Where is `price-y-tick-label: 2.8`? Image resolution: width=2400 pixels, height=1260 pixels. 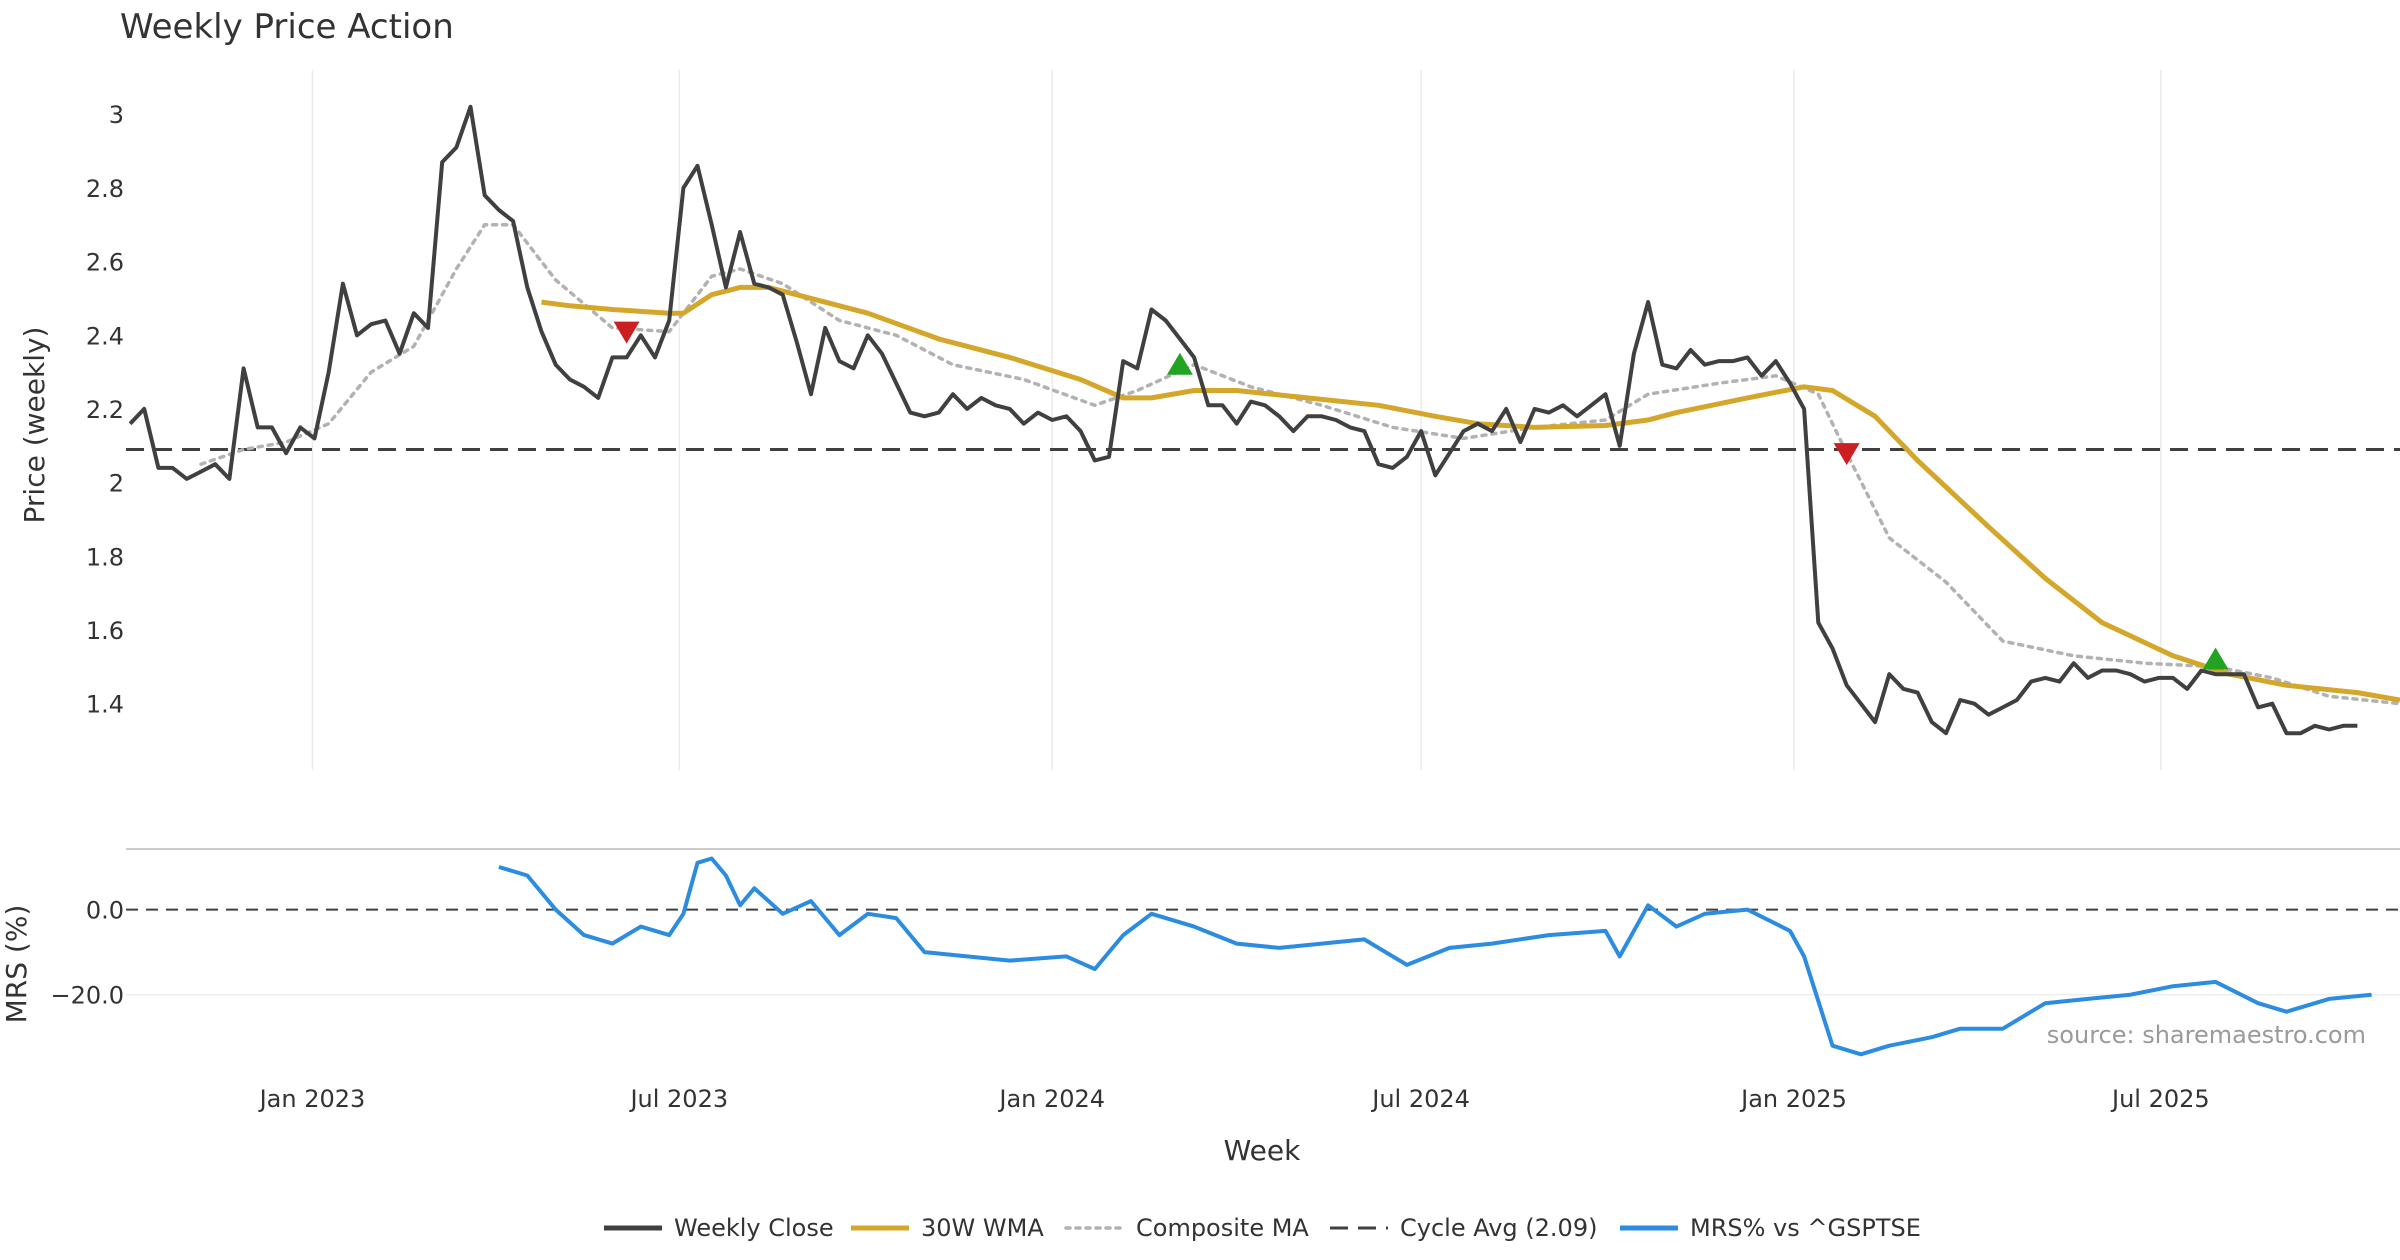
price-y-tick-label: 2.8 is located at coordinates (105, 189).